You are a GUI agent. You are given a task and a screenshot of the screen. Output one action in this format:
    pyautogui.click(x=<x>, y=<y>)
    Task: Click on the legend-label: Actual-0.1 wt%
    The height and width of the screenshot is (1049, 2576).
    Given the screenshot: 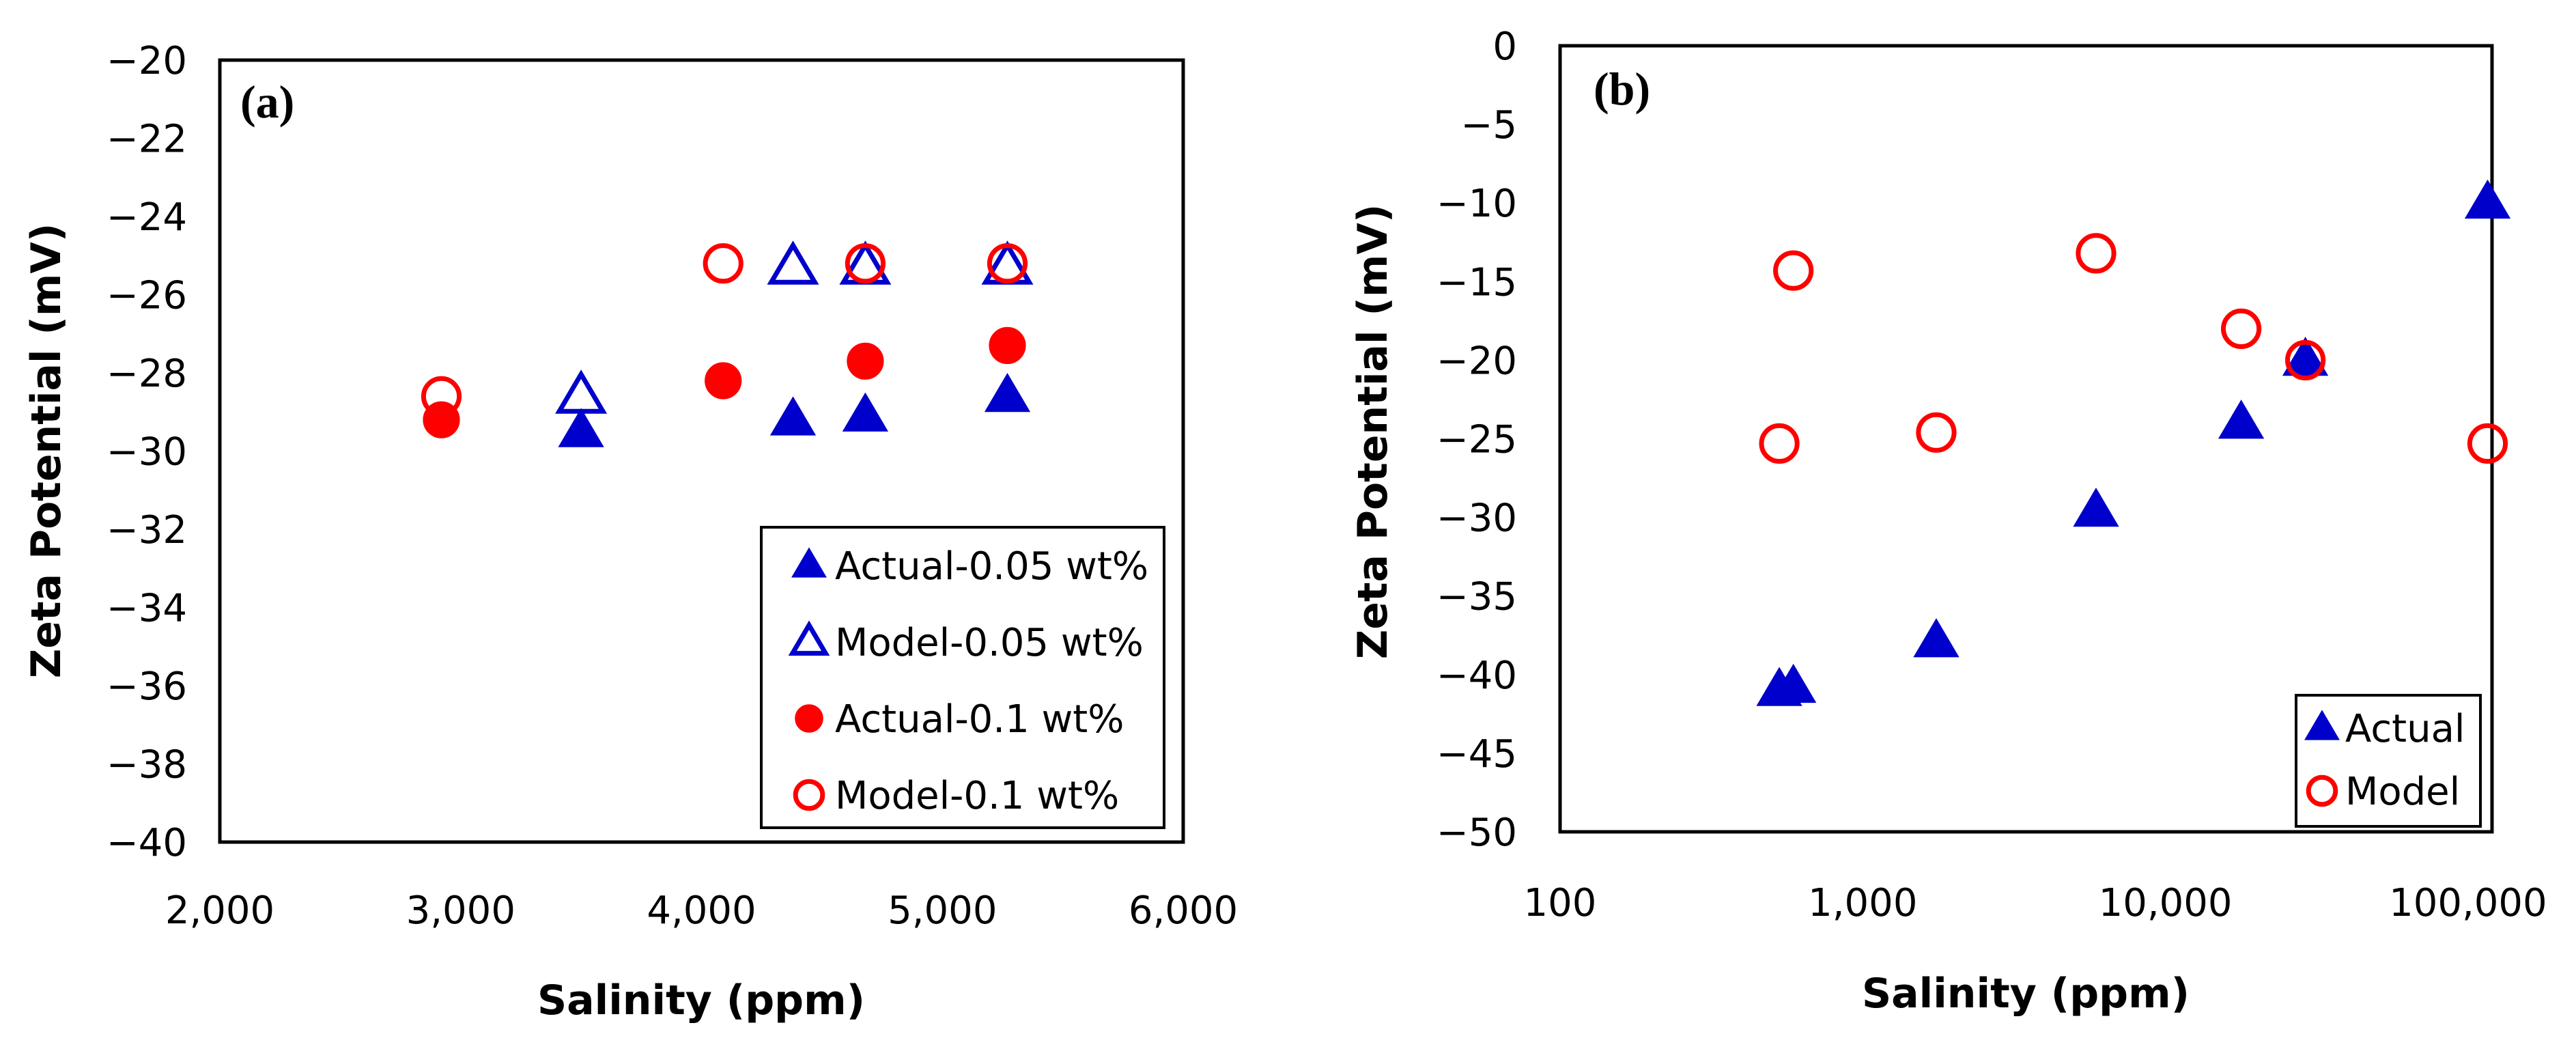 What is the action you would take?
    pyautogui.click(x=980, y=719)
    